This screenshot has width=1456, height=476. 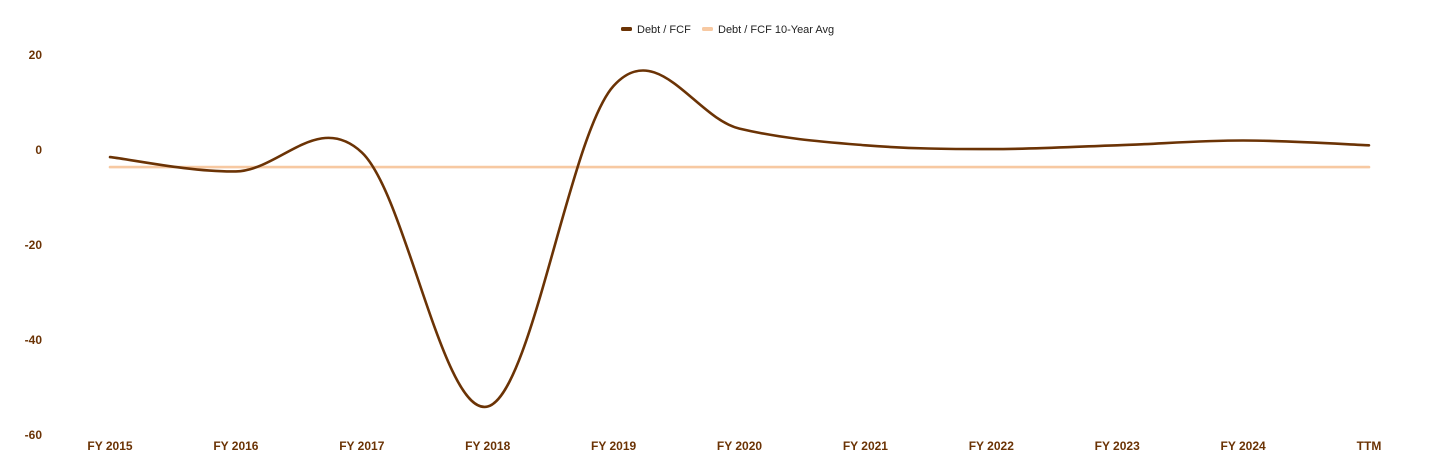 What do you see at coordinates (36, 55) in the screenshot?
I see `y-tick-label: 20` at bounding box center [36, 55].